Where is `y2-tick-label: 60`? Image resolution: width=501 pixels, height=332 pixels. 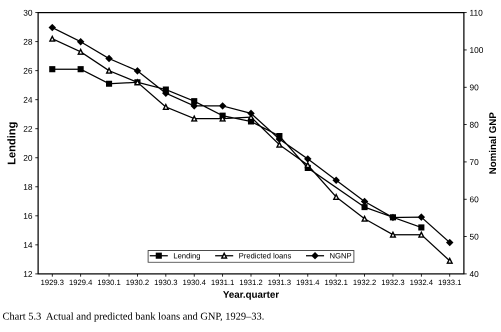 y2-tick-label: 60 is located at coordinates (474, 199).